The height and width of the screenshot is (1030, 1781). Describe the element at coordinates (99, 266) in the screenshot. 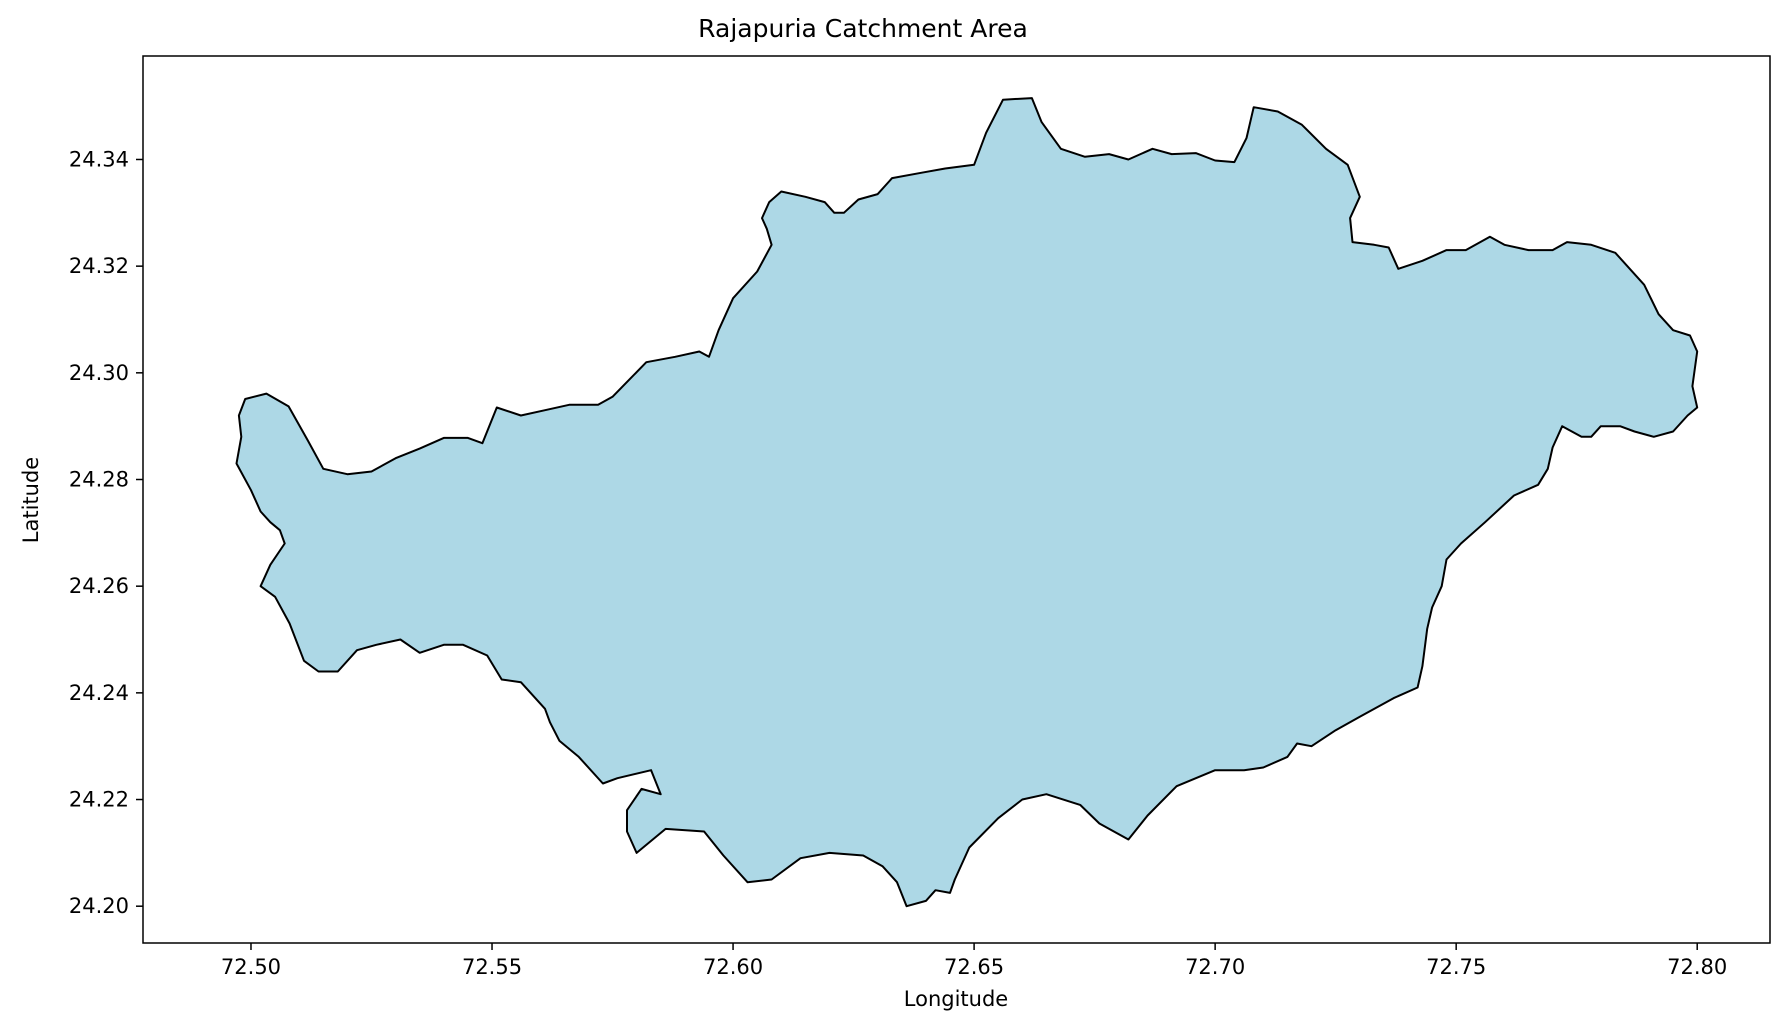

I see `y-tick-label: 24.32` at that location.